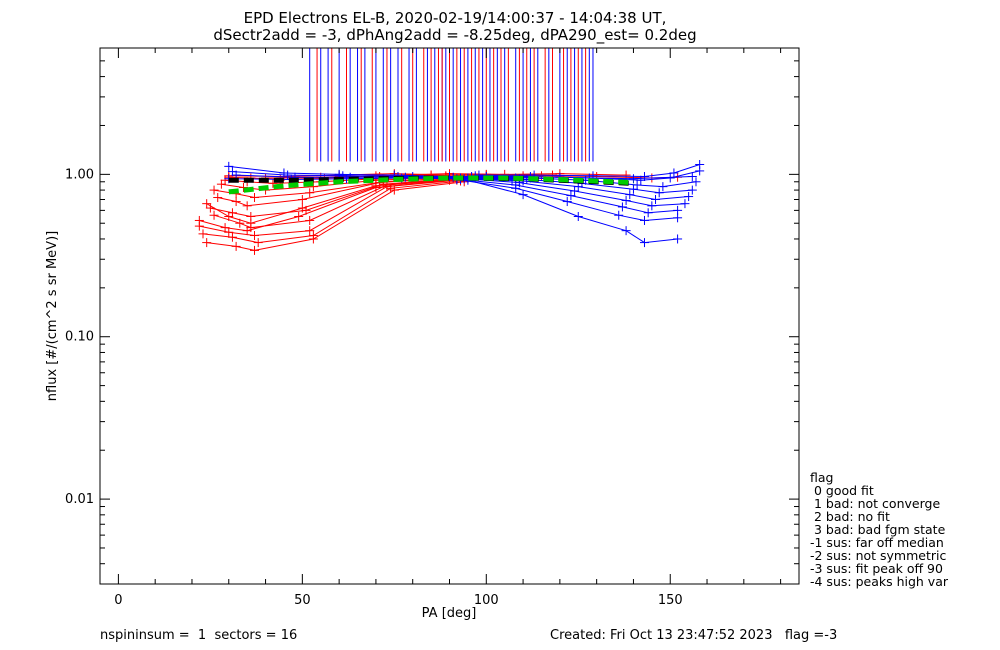 The image size is (1000, 650). I want to click on x-tick-label-2: 100, so click(486, 600).